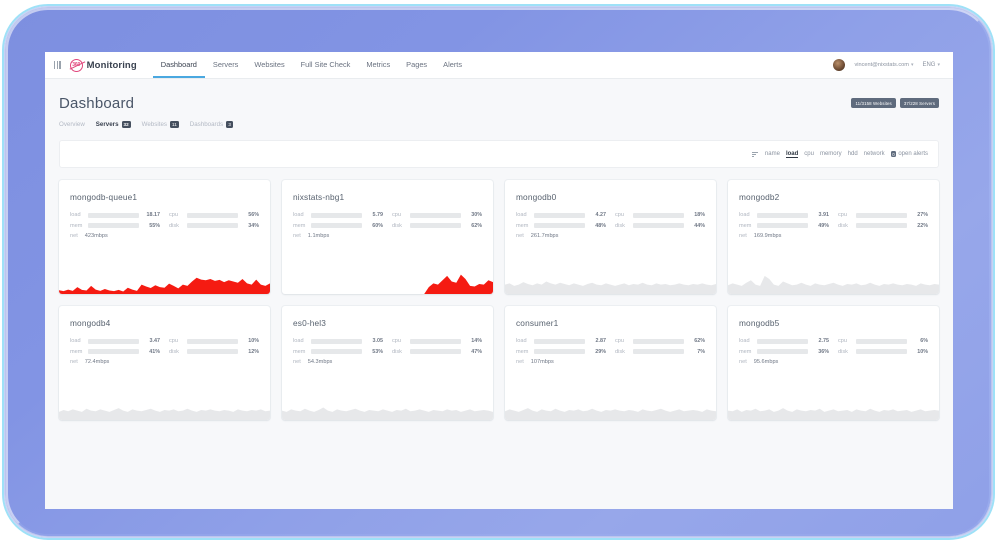 This screenshot has width=997, height=543. I want to click on server-network-row: net 72.4mbps, so click(164, 360).